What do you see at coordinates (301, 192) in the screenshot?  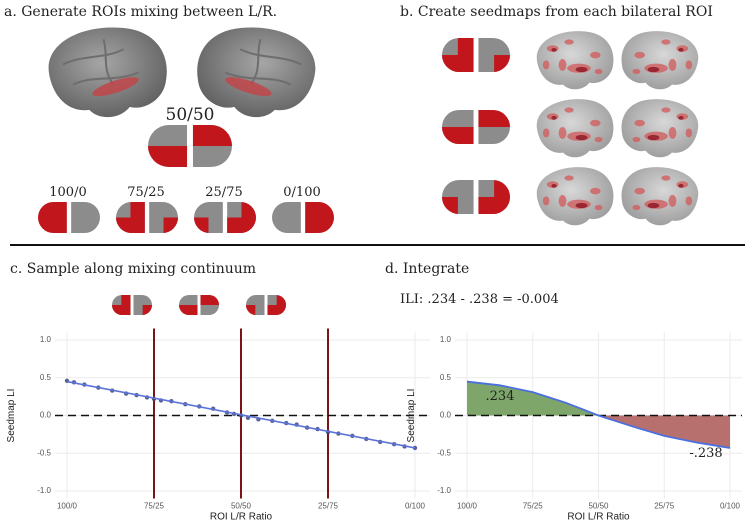 I see `ratio-label: 0/100` at bounding box center [301, 192].